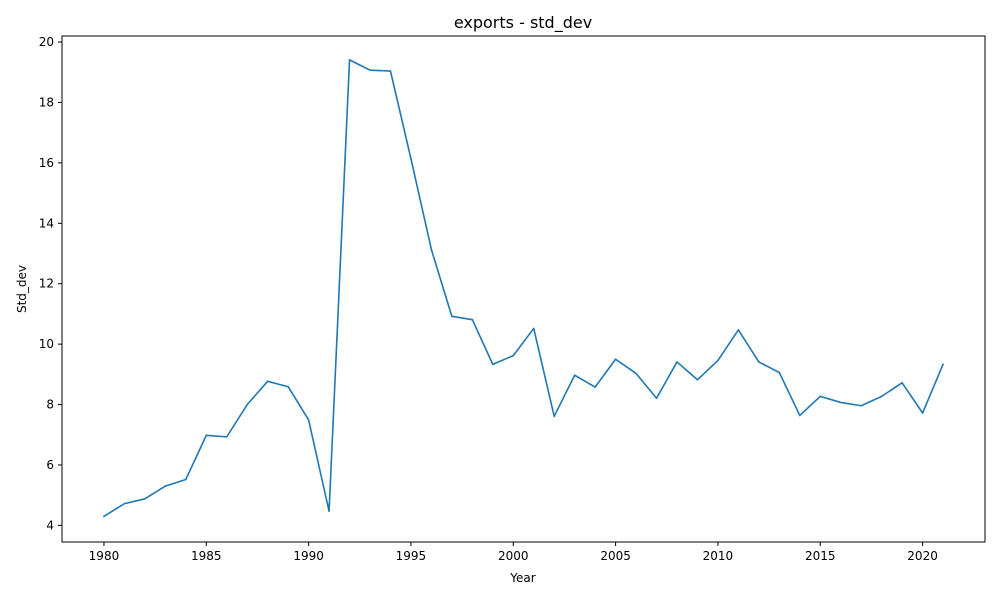  I want to click on y-tick-label: 6, so click(50, 465).